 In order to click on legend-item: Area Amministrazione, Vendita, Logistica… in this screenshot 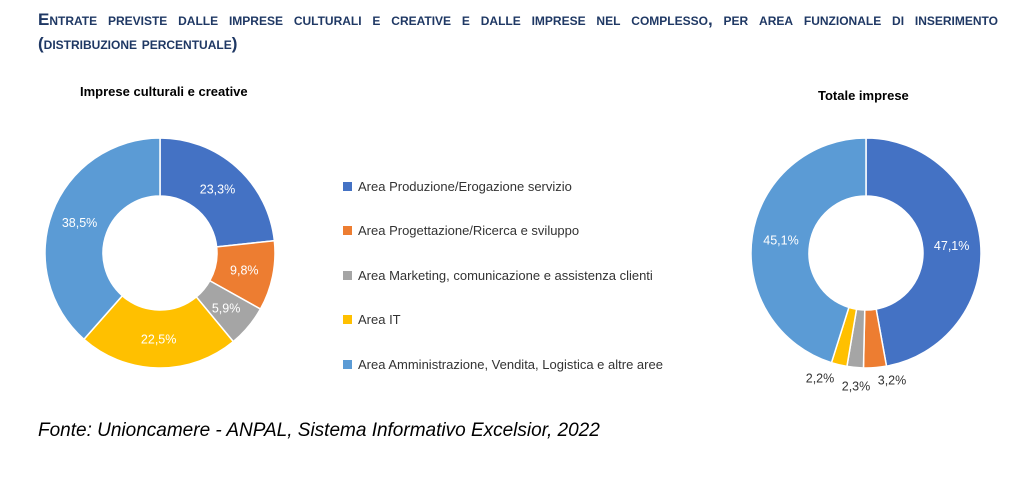, I will do `click(503, 364)`.